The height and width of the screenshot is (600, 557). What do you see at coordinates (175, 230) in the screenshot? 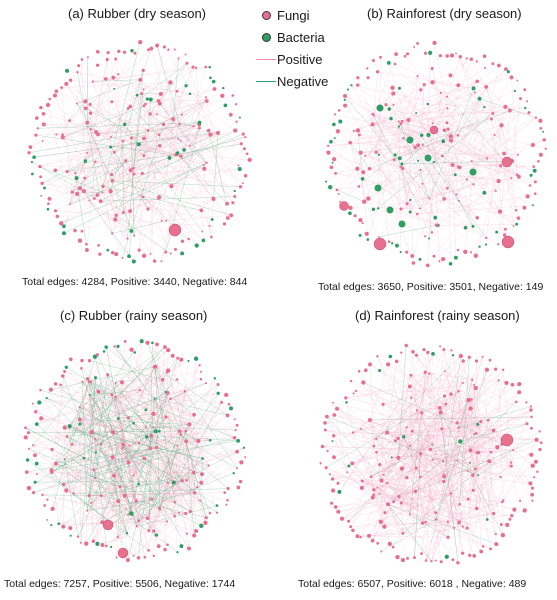
I see `fungi-hub-node` at bounding box center [175, 230].